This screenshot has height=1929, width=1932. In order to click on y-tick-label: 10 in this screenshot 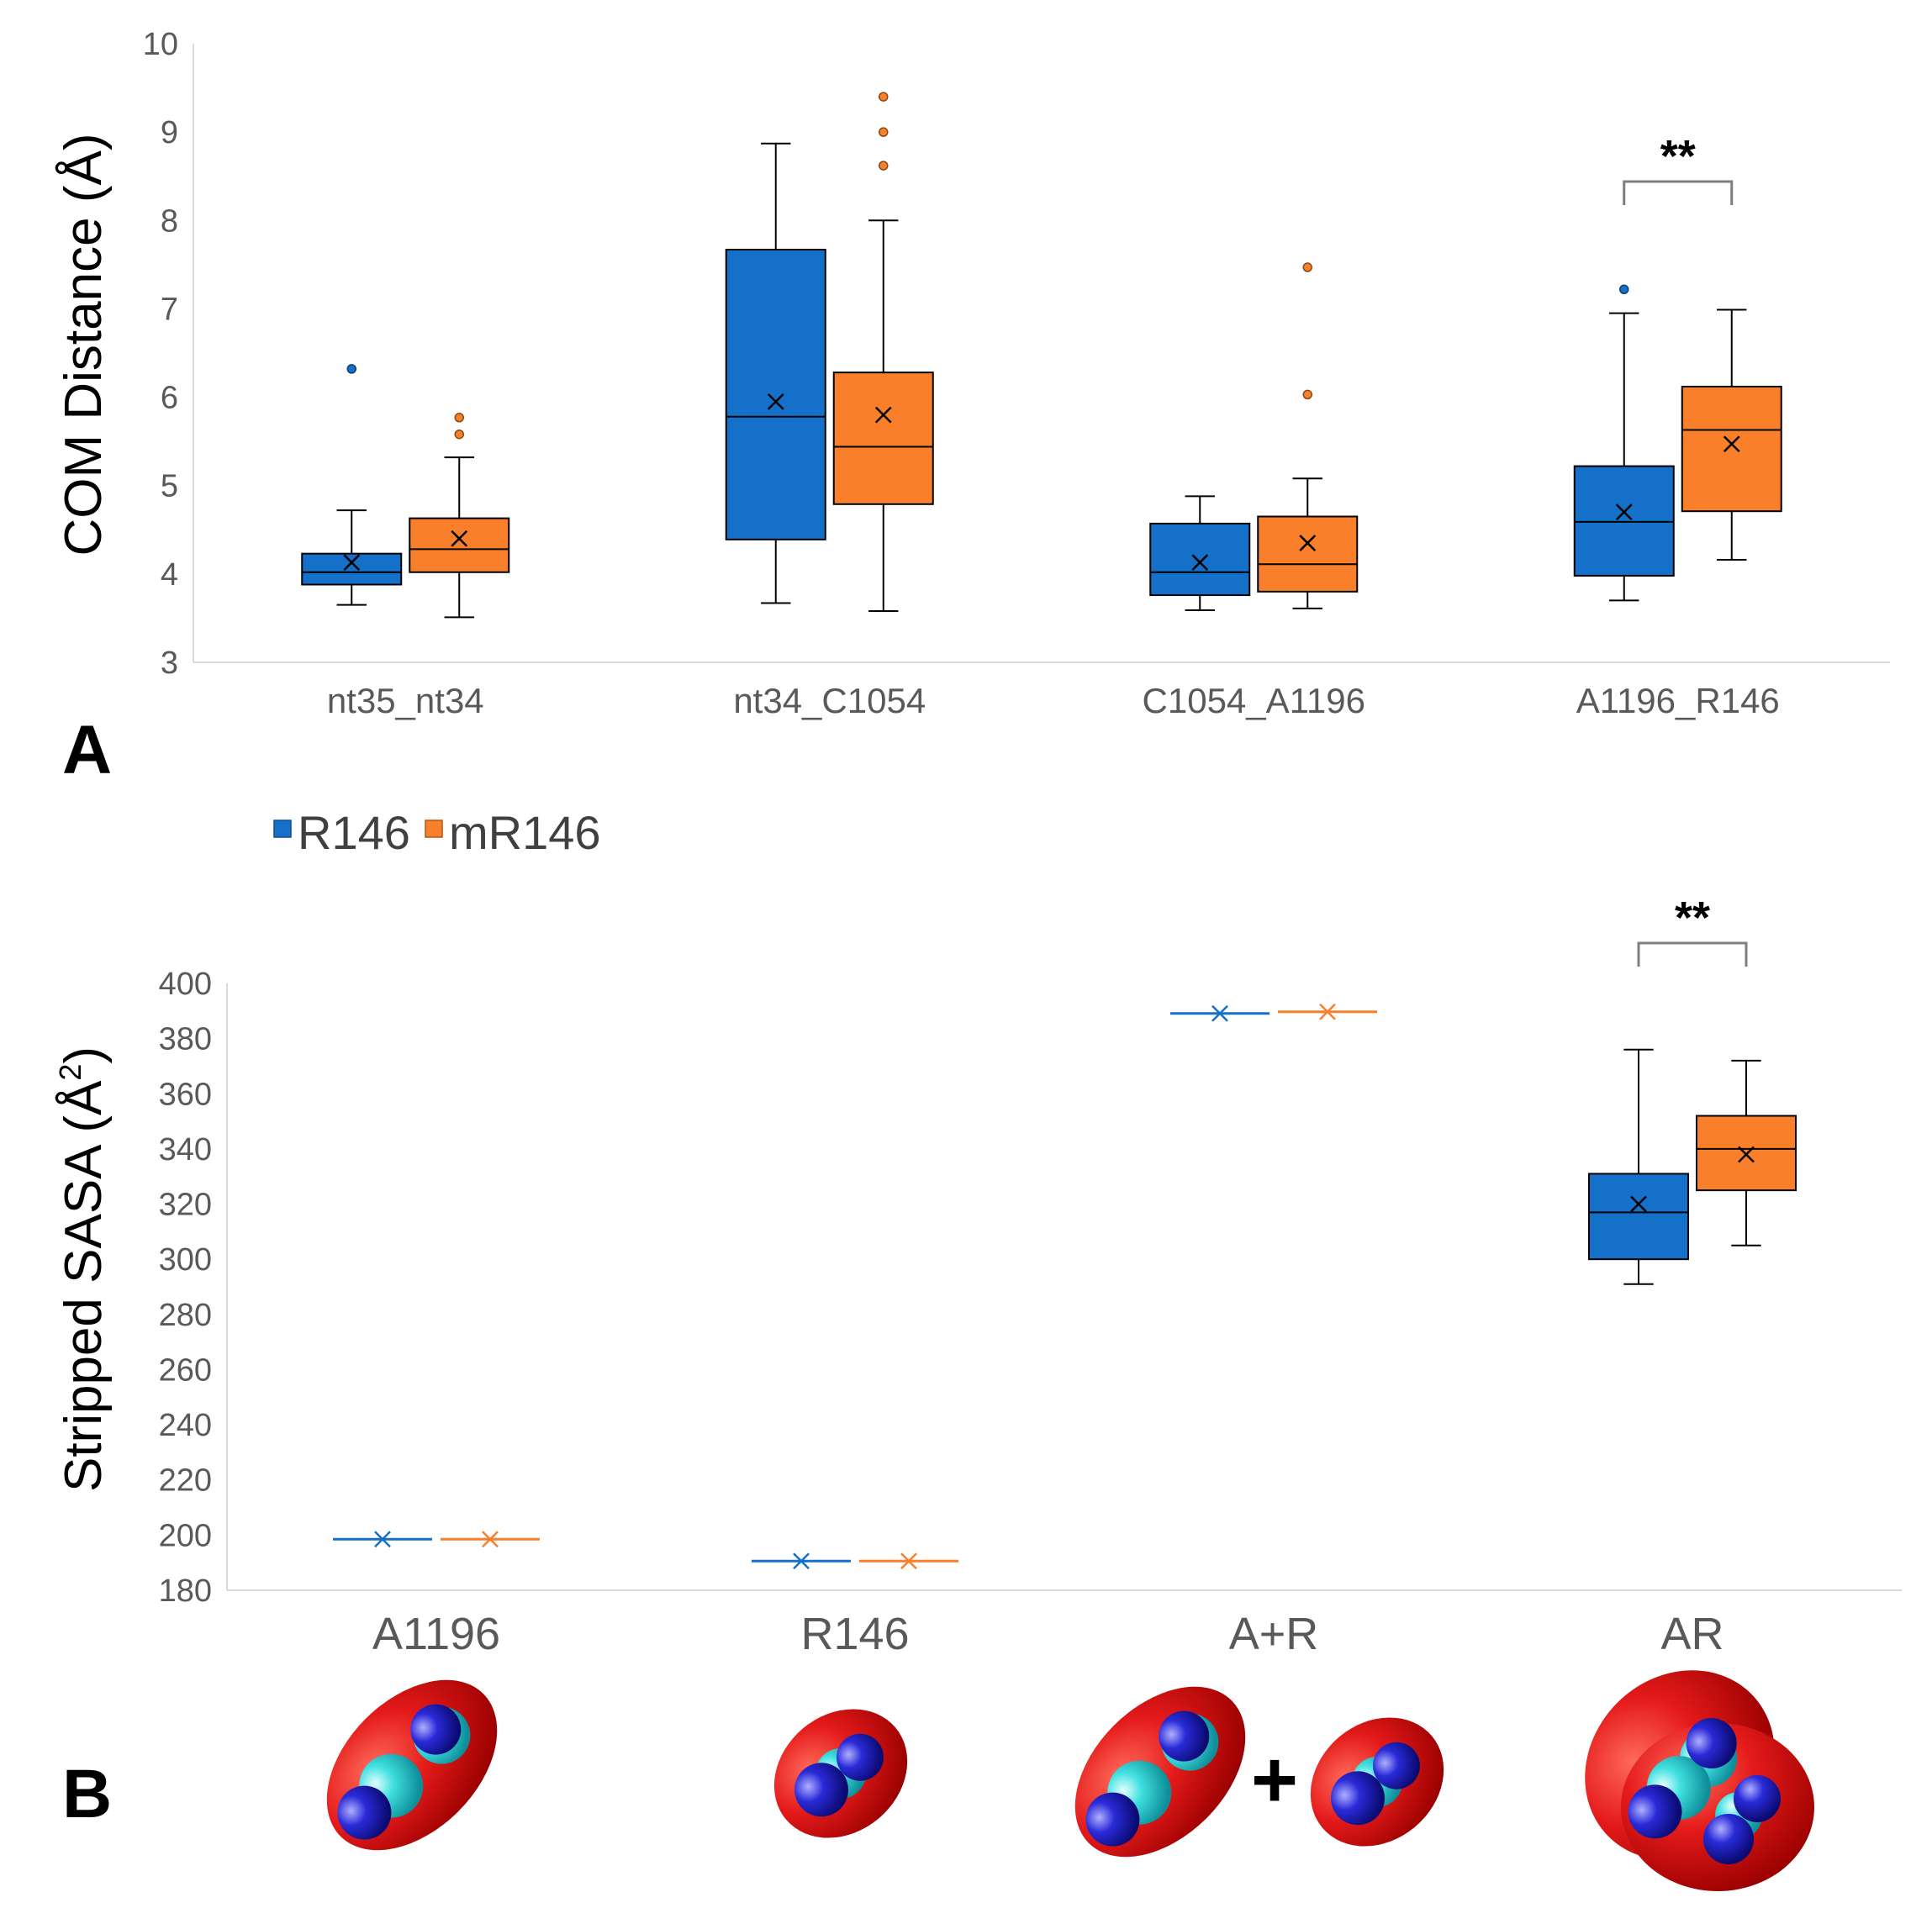, I will do `click(160, 44)`.